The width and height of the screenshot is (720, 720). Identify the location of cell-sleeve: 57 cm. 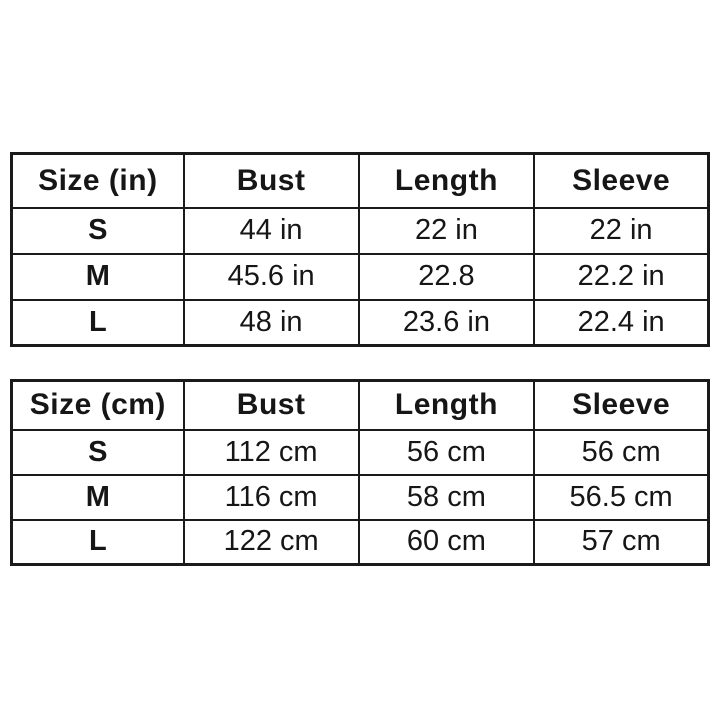
(621, 542).